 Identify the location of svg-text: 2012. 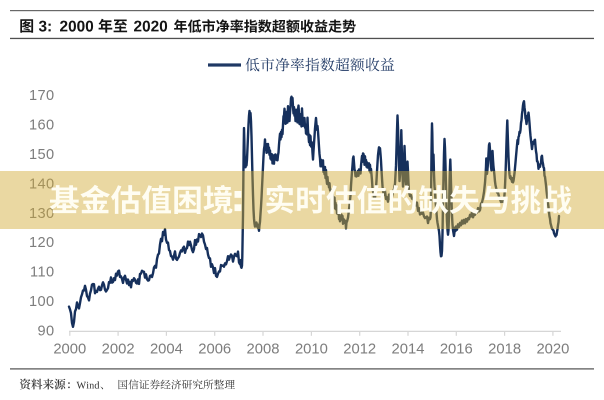
(359, 350).